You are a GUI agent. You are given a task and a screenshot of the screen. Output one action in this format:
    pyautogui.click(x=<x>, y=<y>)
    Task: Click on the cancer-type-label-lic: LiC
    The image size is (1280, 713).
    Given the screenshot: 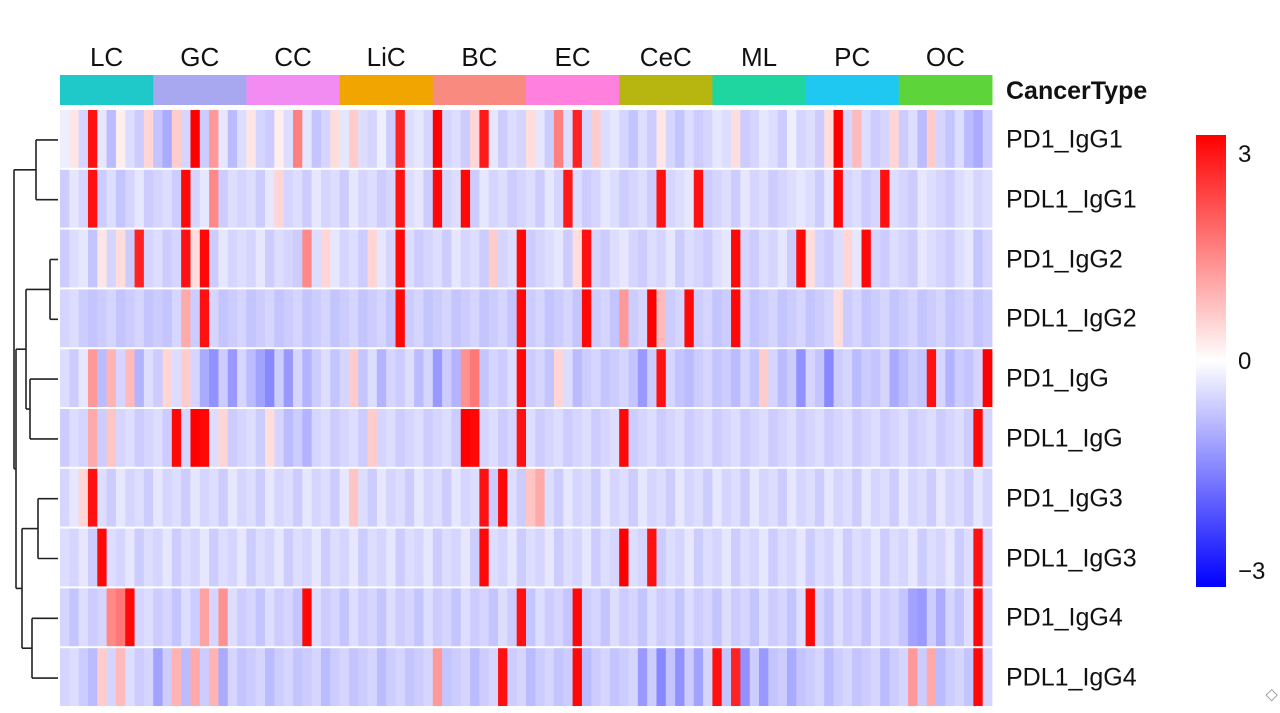 What is the action you would take?
    pyautogui.click(x=386, y=57)
    